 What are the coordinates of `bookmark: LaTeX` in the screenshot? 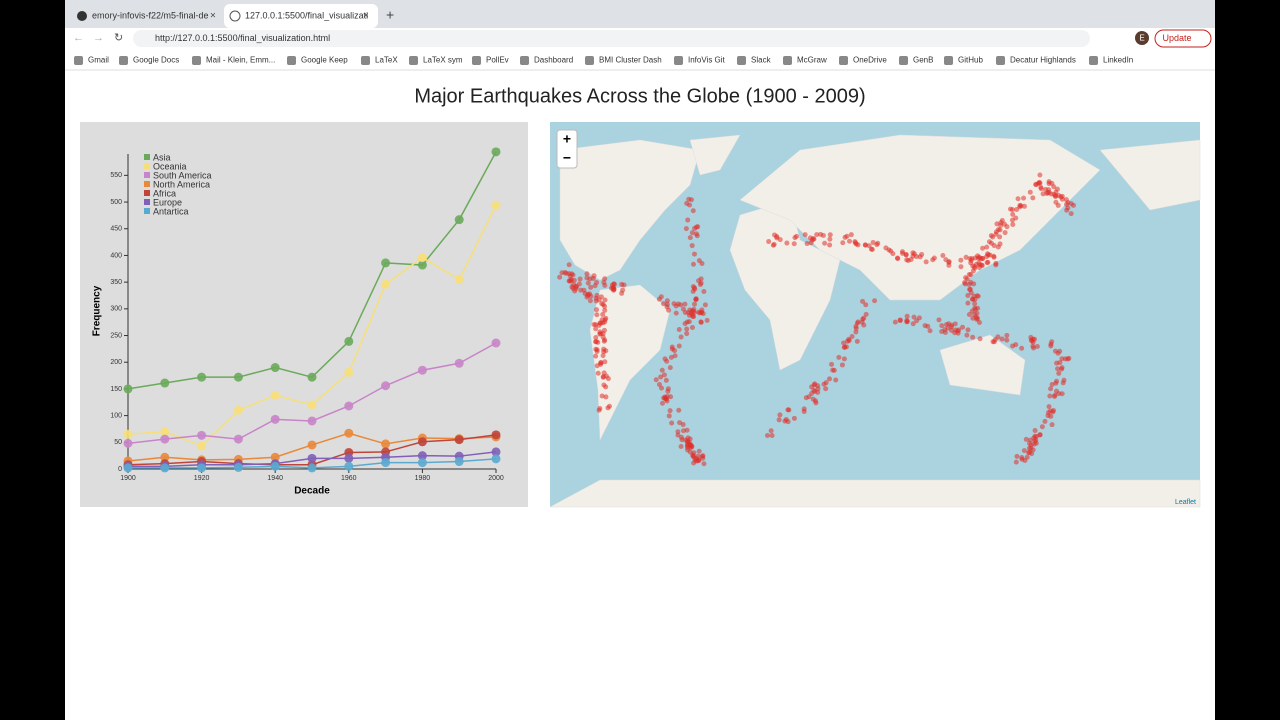 It's located at (386, 60).